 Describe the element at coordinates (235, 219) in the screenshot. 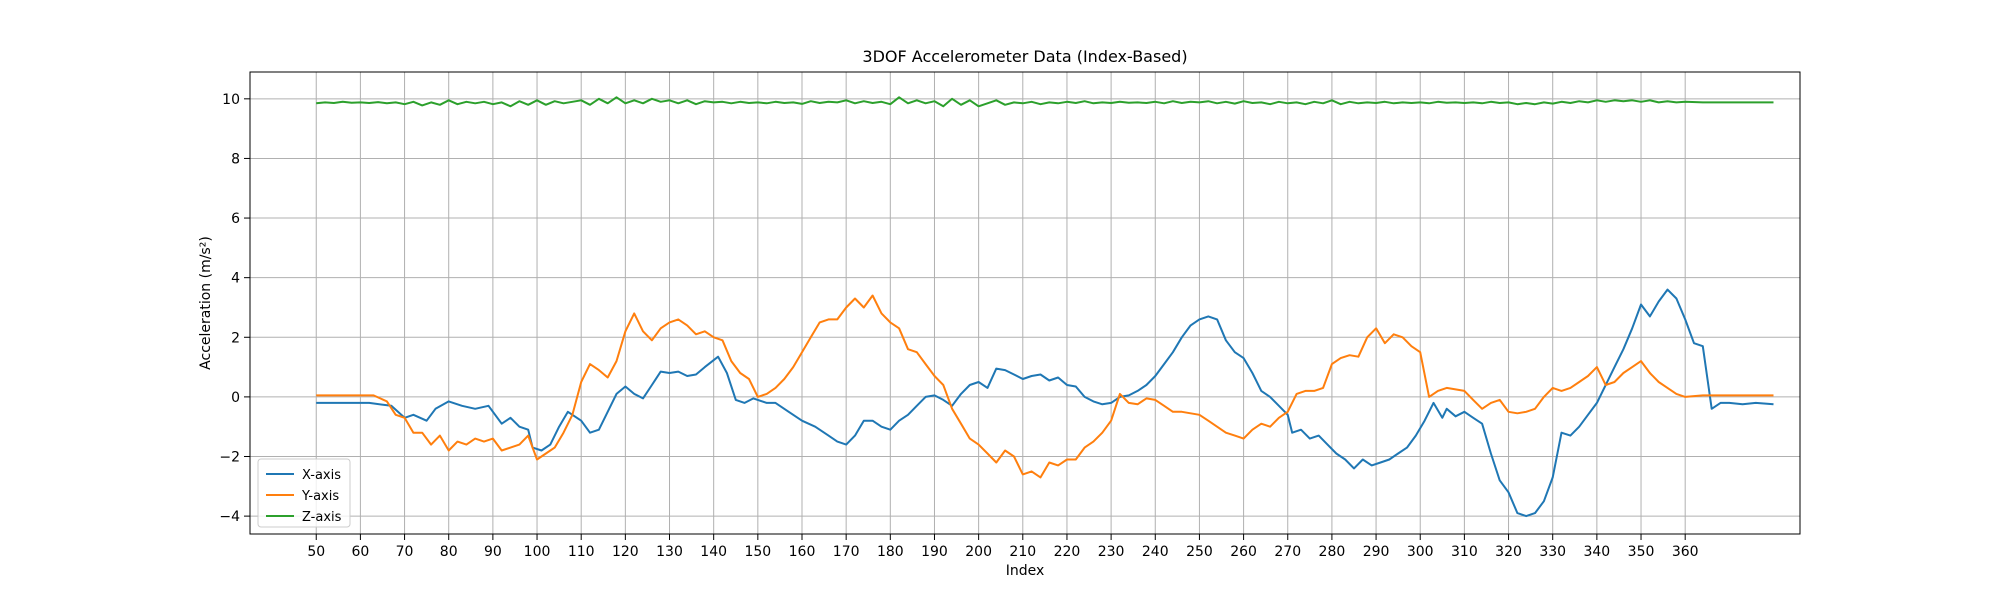

I see `y-tick-label: 6` at that location.